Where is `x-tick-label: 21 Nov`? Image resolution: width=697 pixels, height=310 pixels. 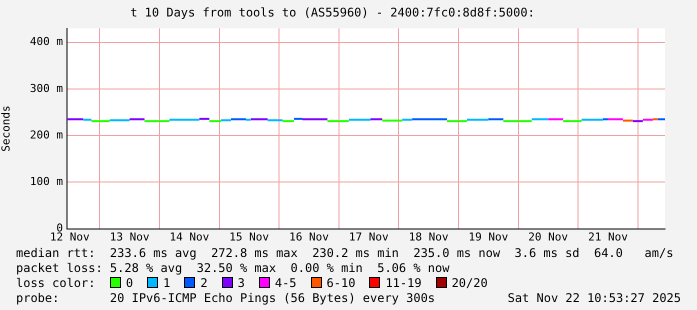 x-tick-label: 21 Nov is located at coordinates (608, 237).